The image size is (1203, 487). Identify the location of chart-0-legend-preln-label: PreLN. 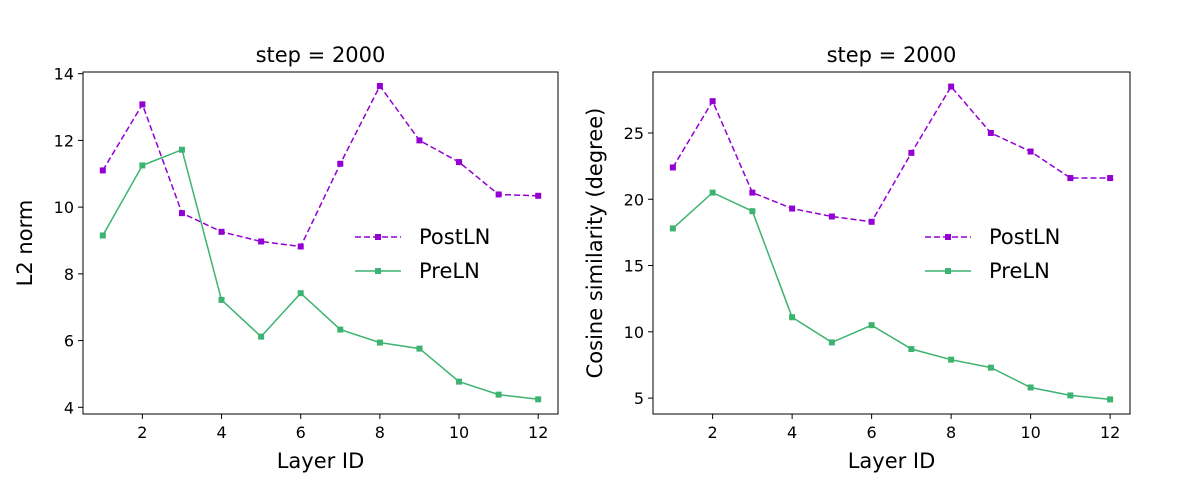
(449, 271).